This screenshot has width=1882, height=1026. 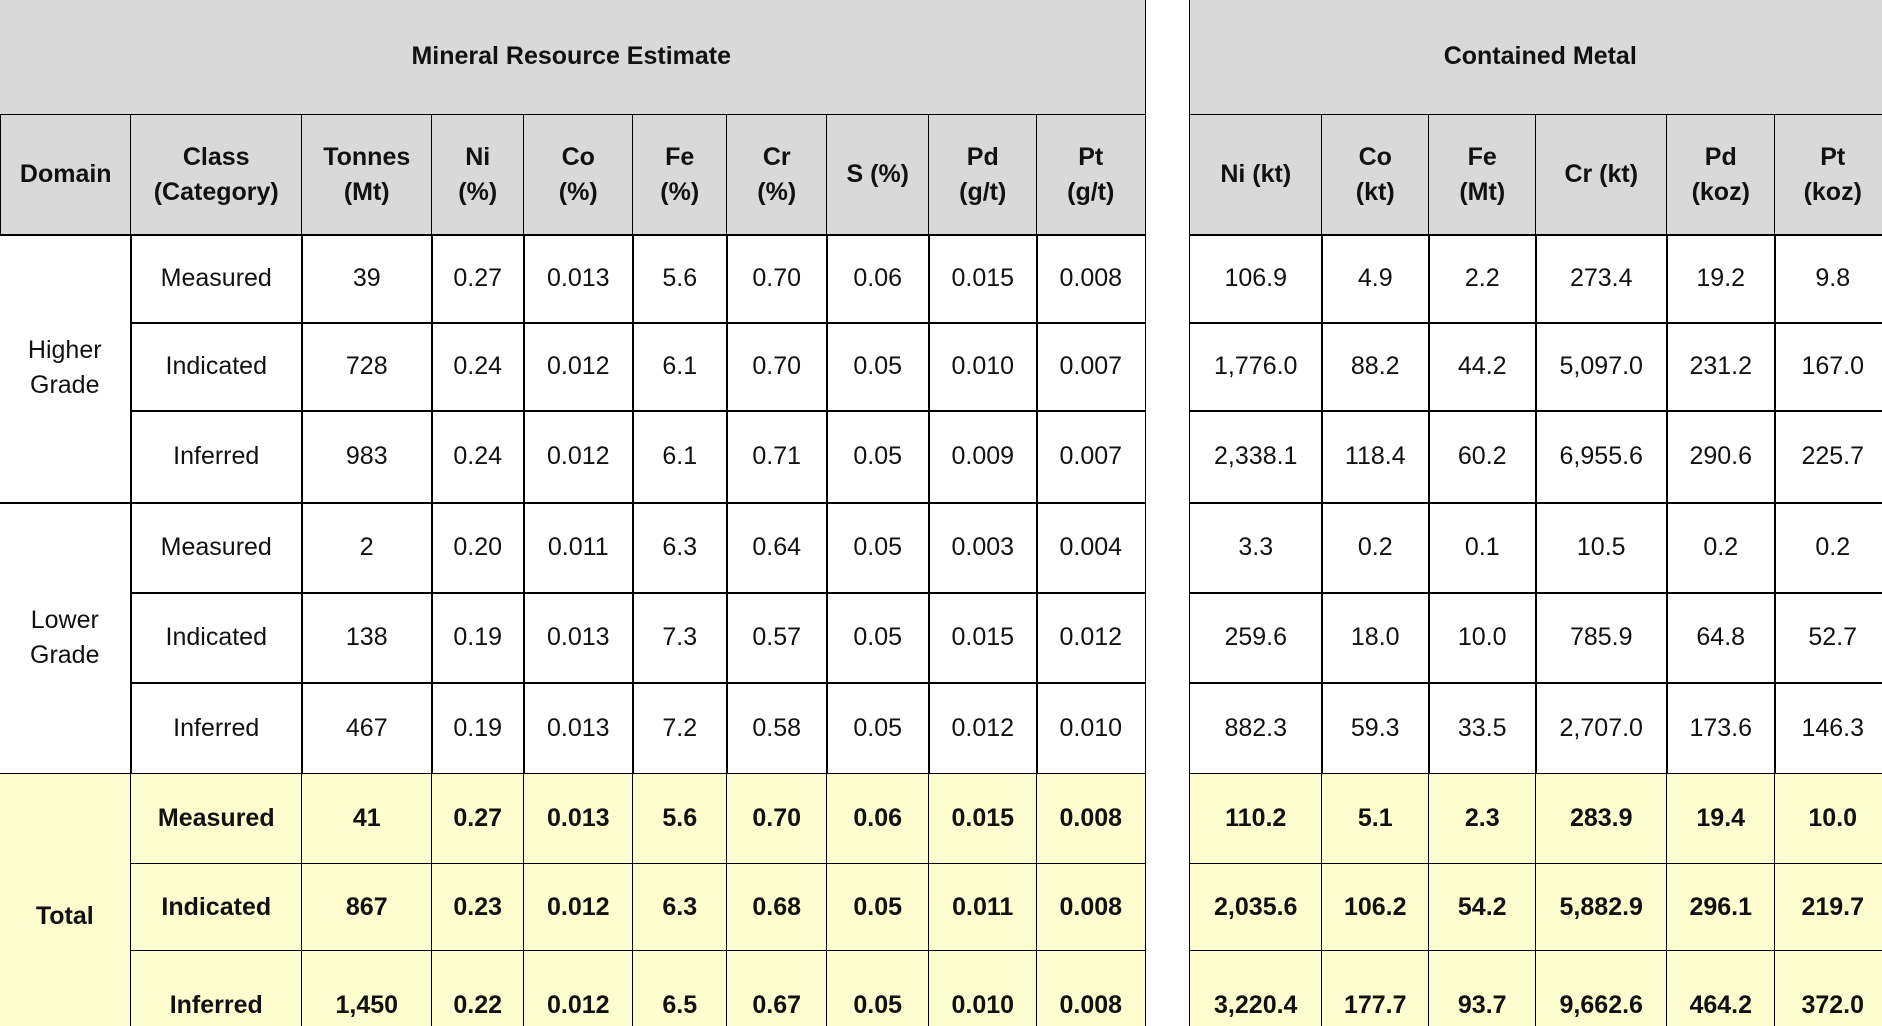 What do you see at coordinates (1601, 728) in the screenshot?
I see `value-cell: 2,707.0` at bounding box center [1601, 728].